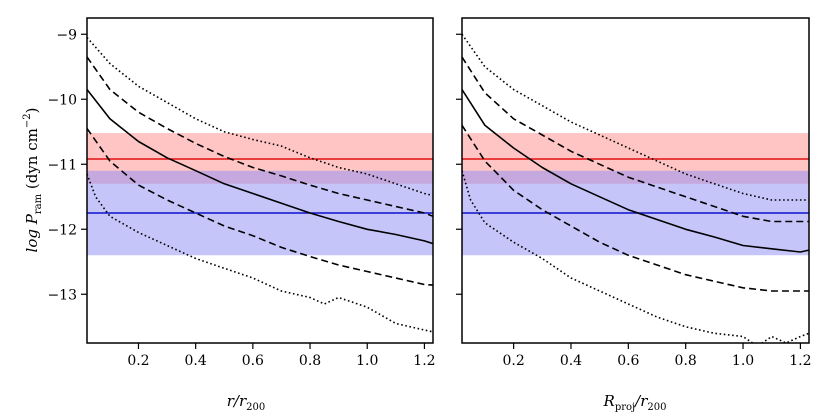  What do you see at coordinates (686, 361) in the screenshot?
I see `right-x-tick-label: 0.8` at bounding box center [686, 361].